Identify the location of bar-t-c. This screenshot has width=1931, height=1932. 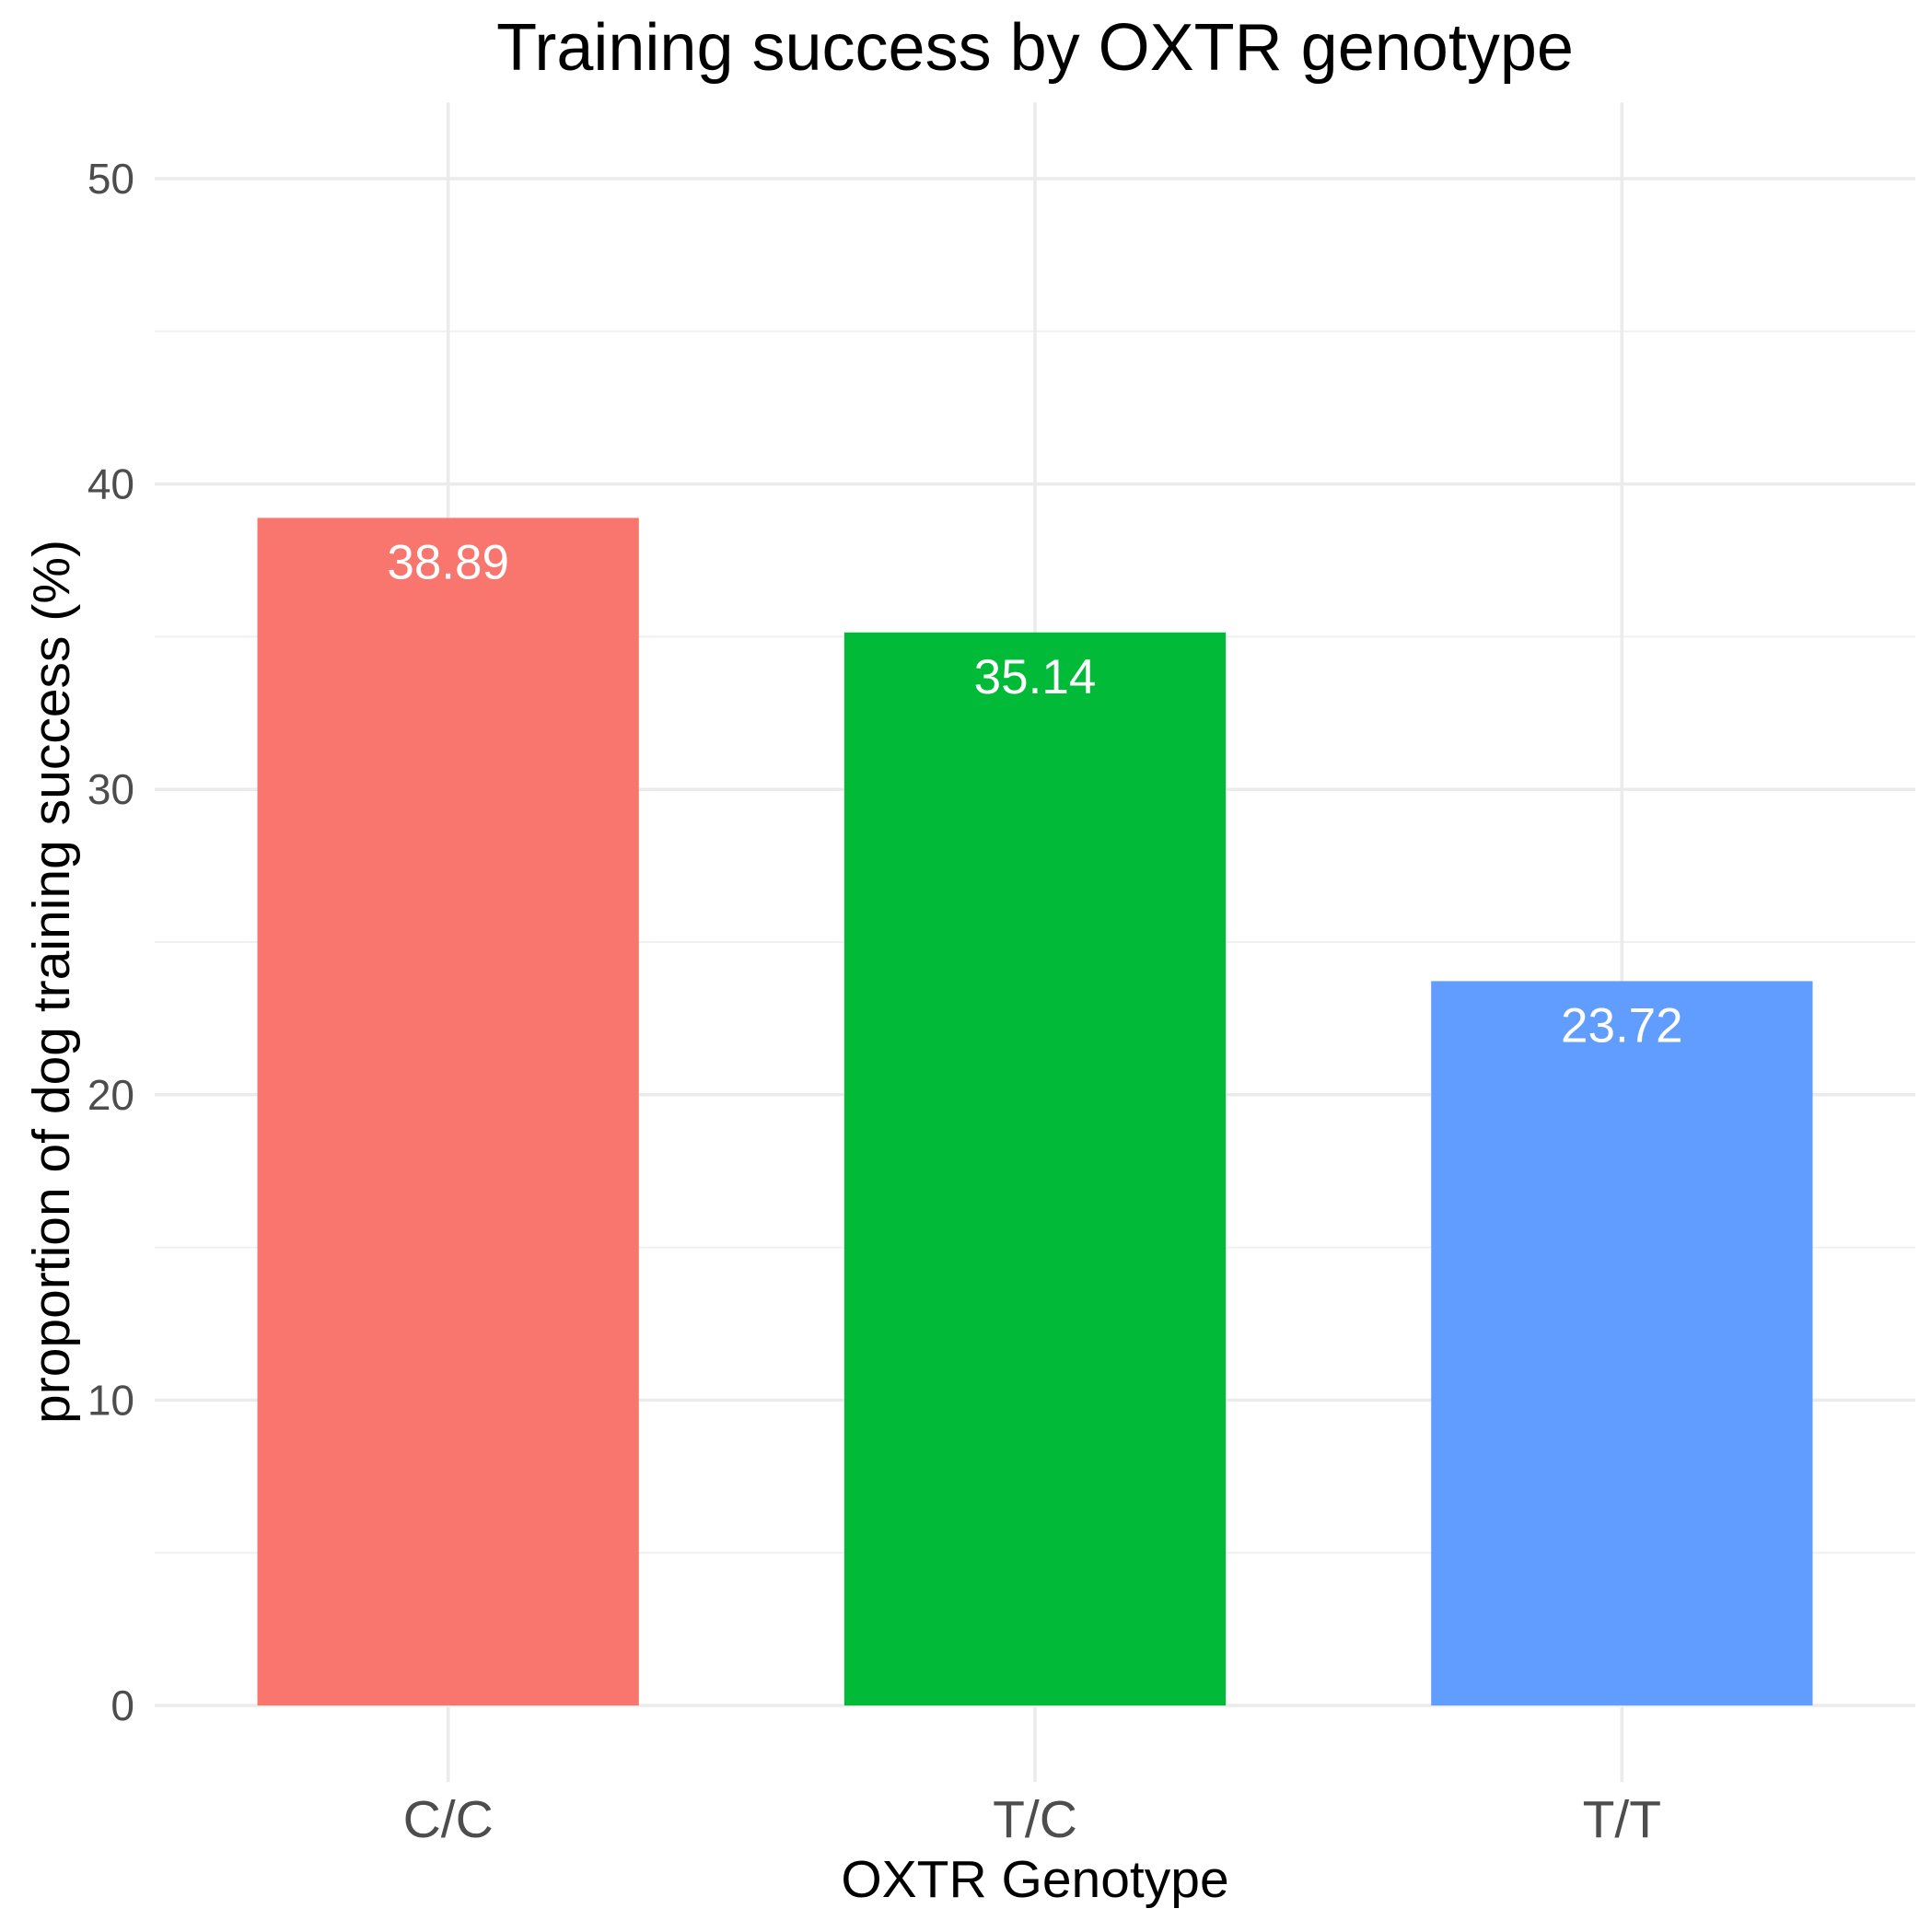
(1035, 1169).